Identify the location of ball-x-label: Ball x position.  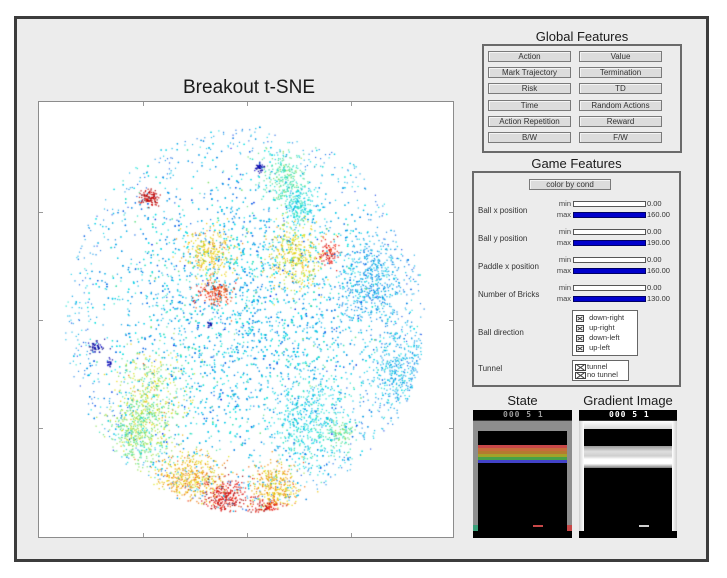
(503, 210).